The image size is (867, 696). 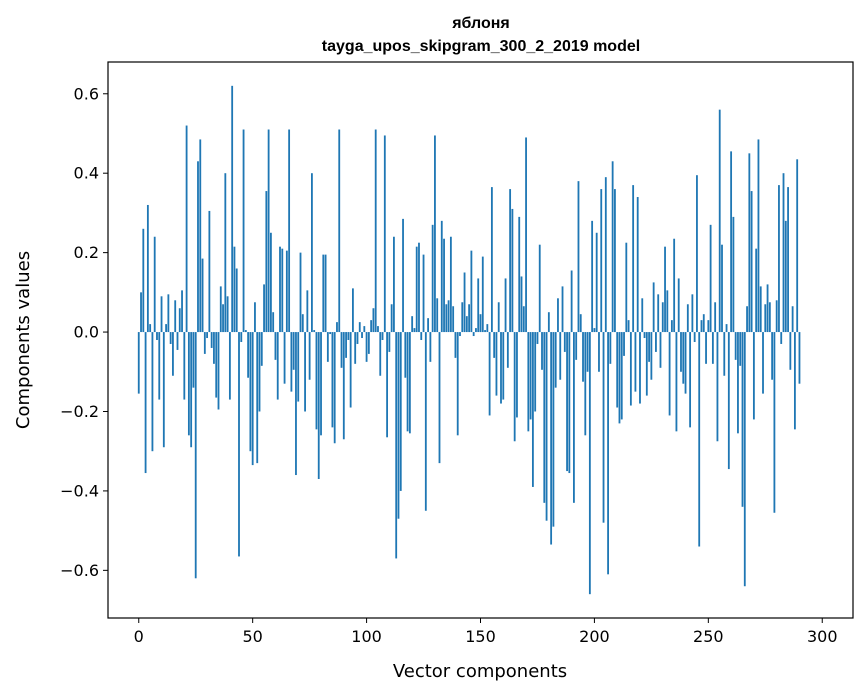 I want to click on y-tick-label: −0.4, so click(x=79, y=490).